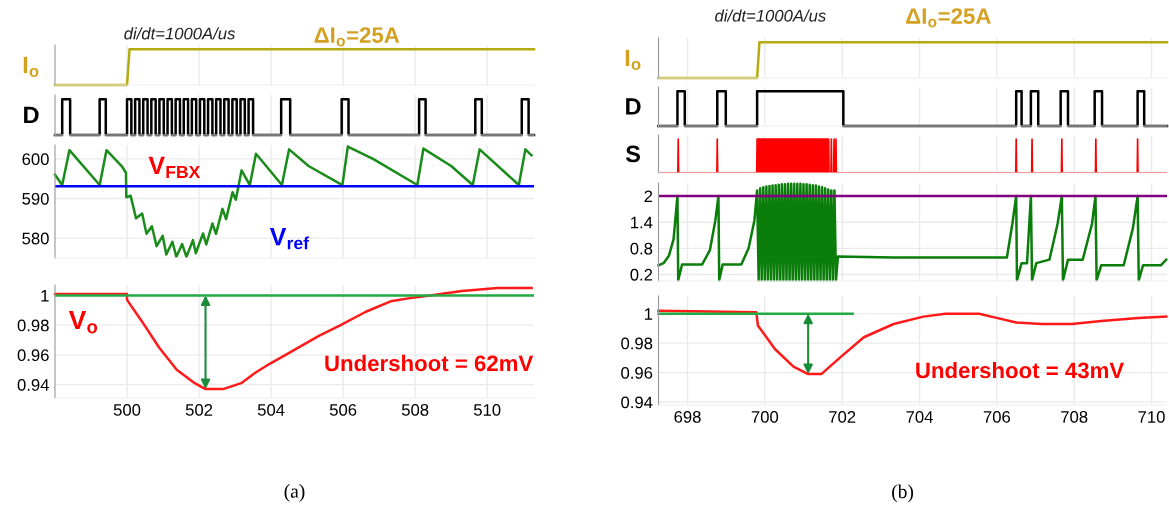 The image size is (1169, 524). I want to click on x-tick-label: 704, so click(919, 417).